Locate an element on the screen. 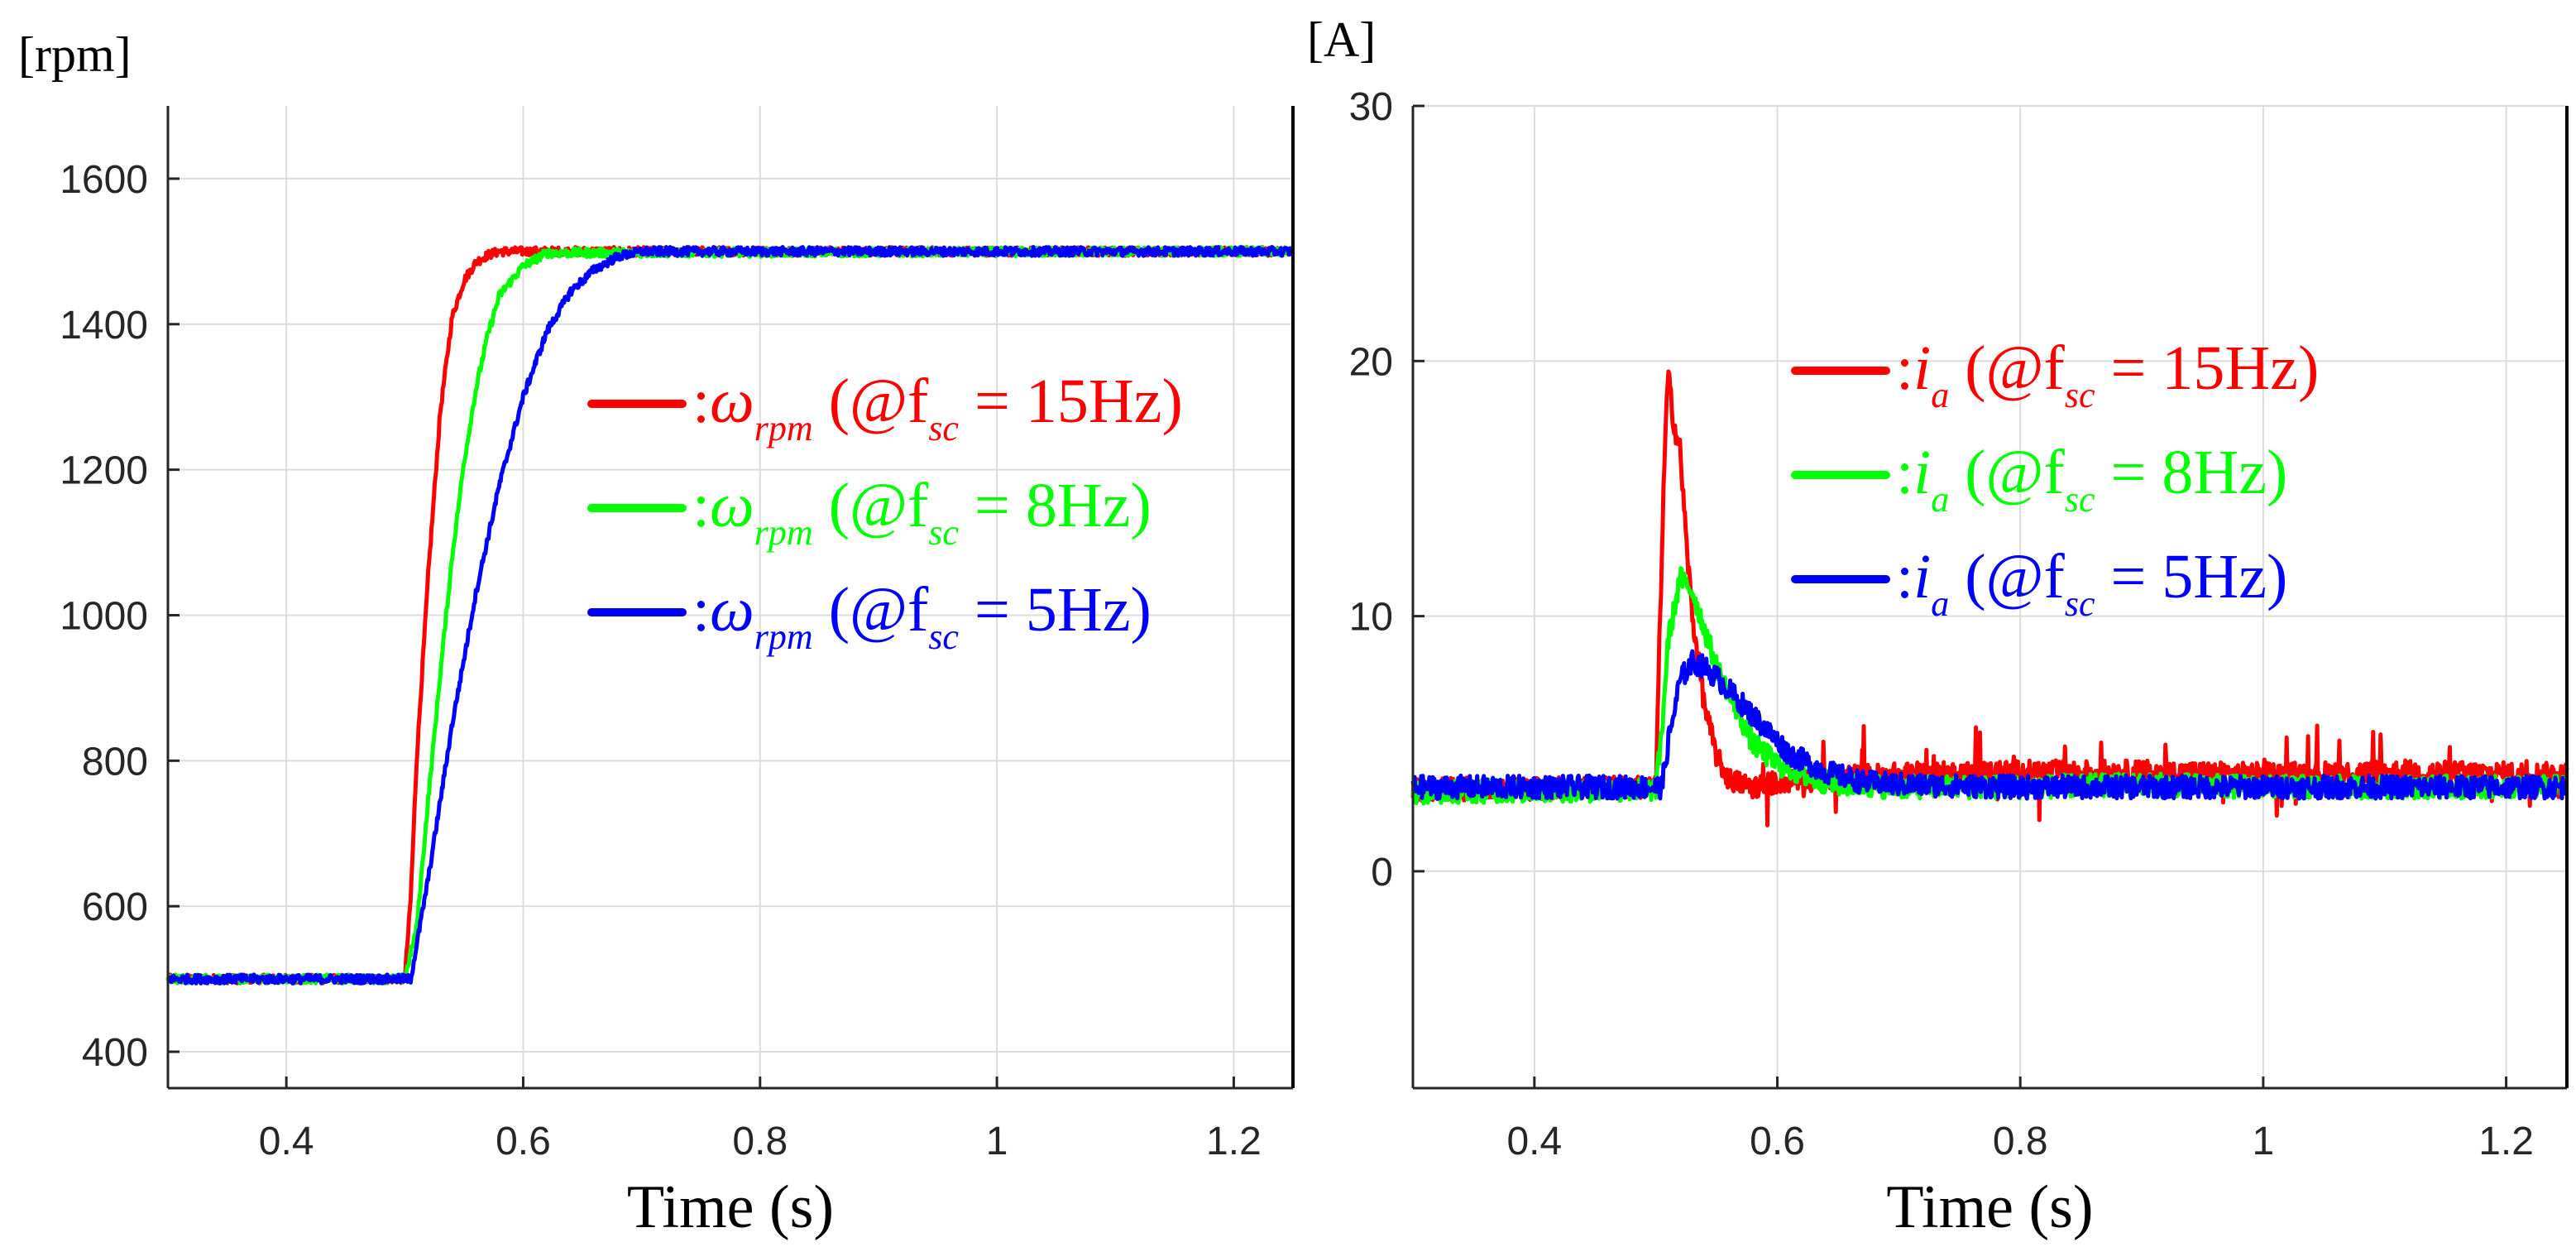 This screenshot has width=2576, height=1247. legend-entry-3: :ia (@fsc = 5Hz) is located at coordinates (2091, 583).